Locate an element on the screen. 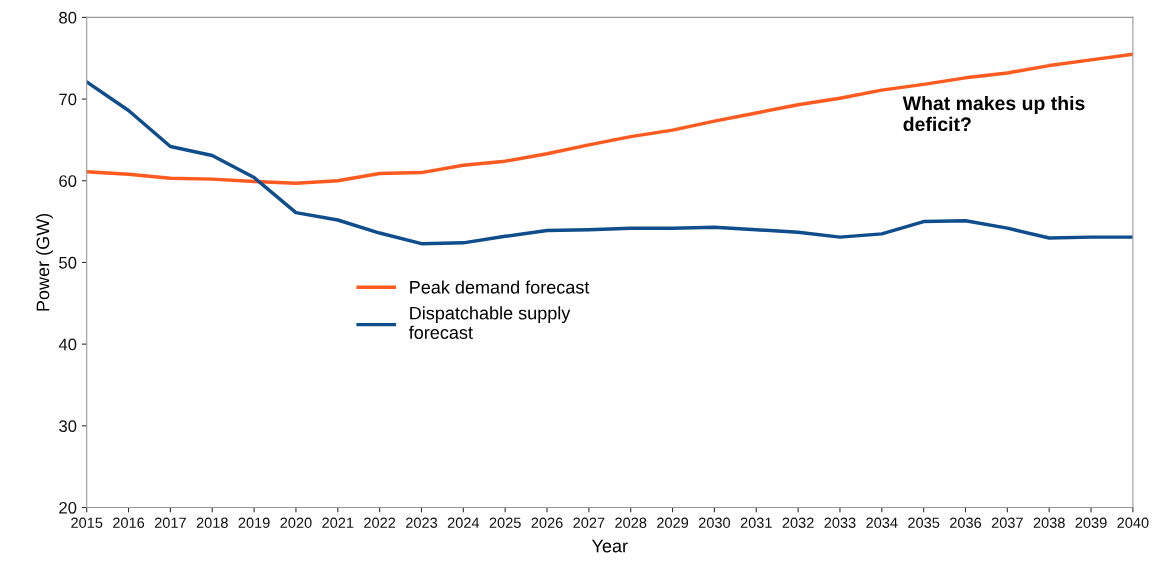  x-tick-label: 2039 is located at coordinates (1091, 522).